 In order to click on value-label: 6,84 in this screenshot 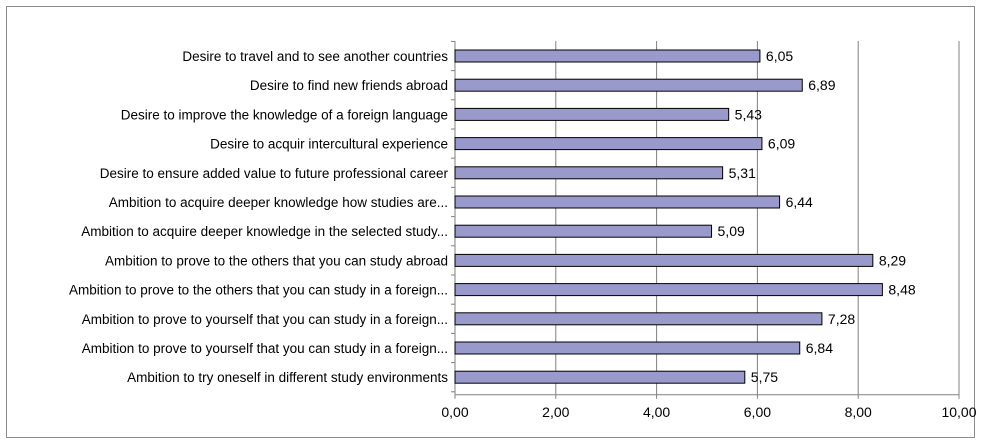, I will do `click(819, 348)`.